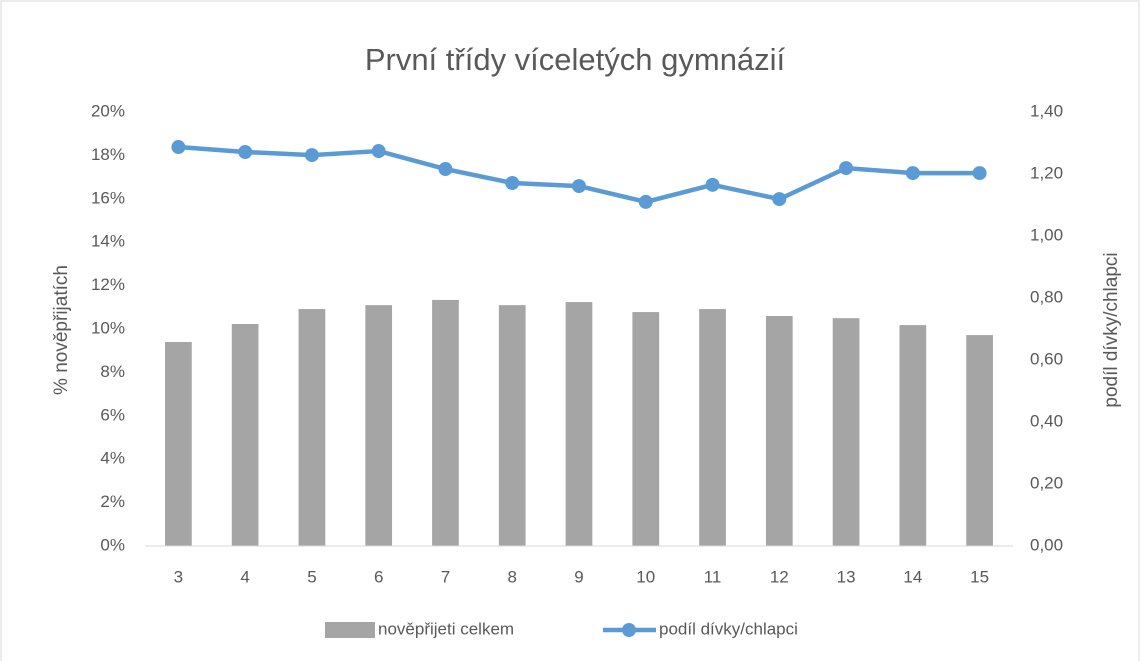 This screenshot has height=661, width=1143. Describe the element at coordinates (629, 630) in the screenshot. I see `legend-marker` at that location.